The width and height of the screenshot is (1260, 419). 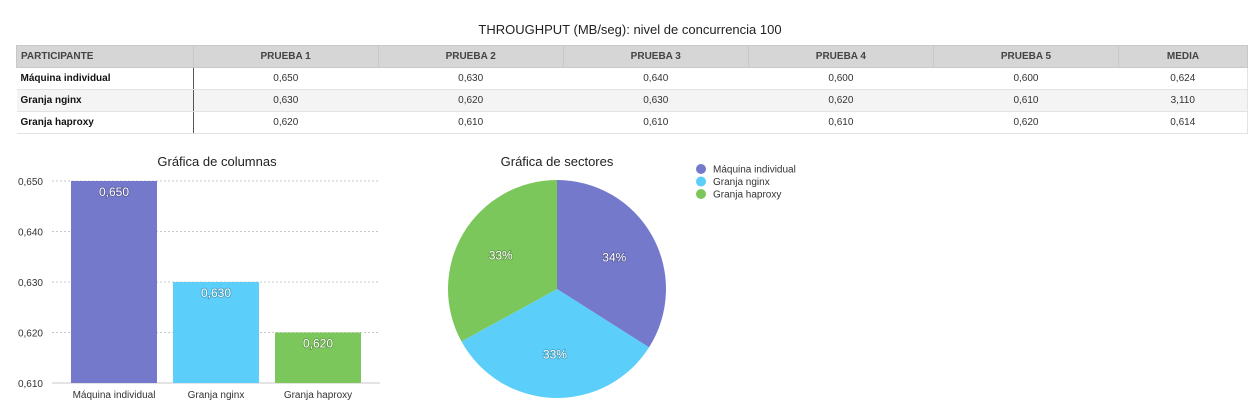 I want to click on x-tick-label: Granja haproxy, so click(x=318, y=395).